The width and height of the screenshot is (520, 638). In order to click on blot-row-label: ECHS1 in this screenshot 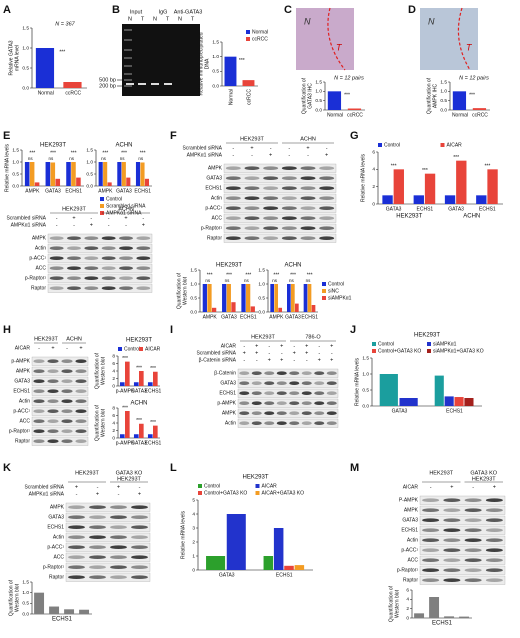, I will do `click(55, 527)`.